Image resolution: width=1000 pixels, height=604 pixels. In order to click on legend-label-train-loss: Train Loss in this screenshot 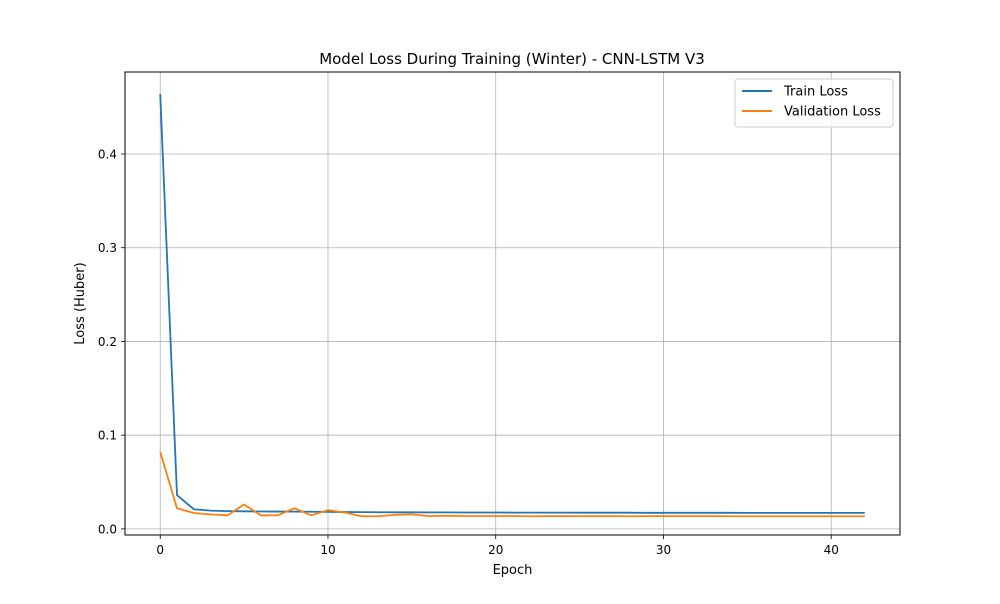, I will do `click(815, 92)`.